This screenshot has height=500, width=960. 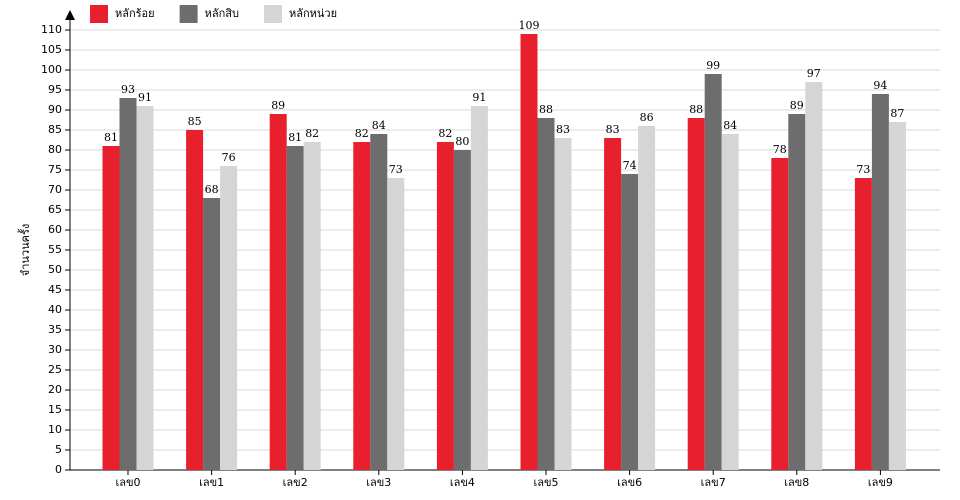 What do you see at coordinates (55, 129) in the screenshot?
I see `y-tick-label: 85` at bounding box center [55, 129].